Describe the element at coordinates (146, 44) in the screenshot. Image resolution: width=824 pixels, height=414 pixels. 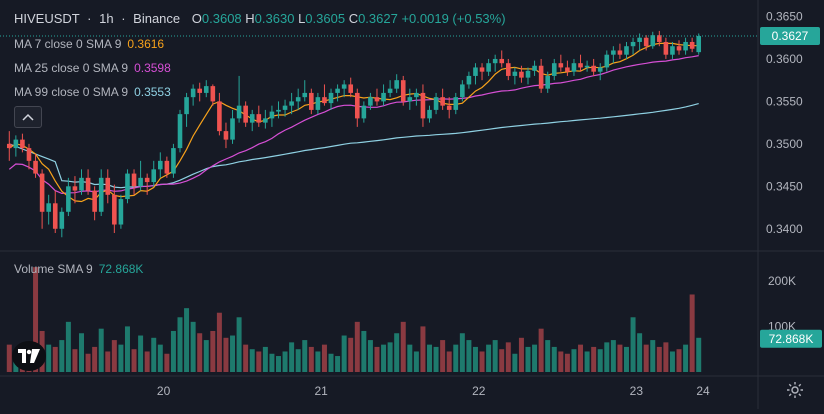
I see `ma7-value: 0.3616` at that location.